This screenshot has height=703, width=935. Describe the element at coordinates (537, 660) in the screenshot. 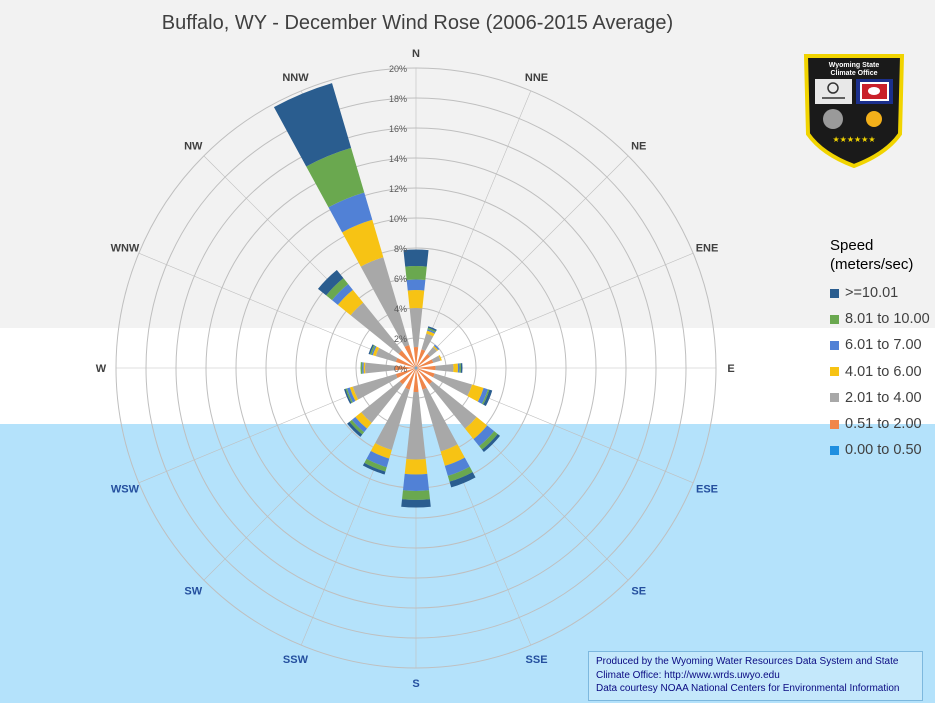

I see `direction-label-sse: SSE` at that location.